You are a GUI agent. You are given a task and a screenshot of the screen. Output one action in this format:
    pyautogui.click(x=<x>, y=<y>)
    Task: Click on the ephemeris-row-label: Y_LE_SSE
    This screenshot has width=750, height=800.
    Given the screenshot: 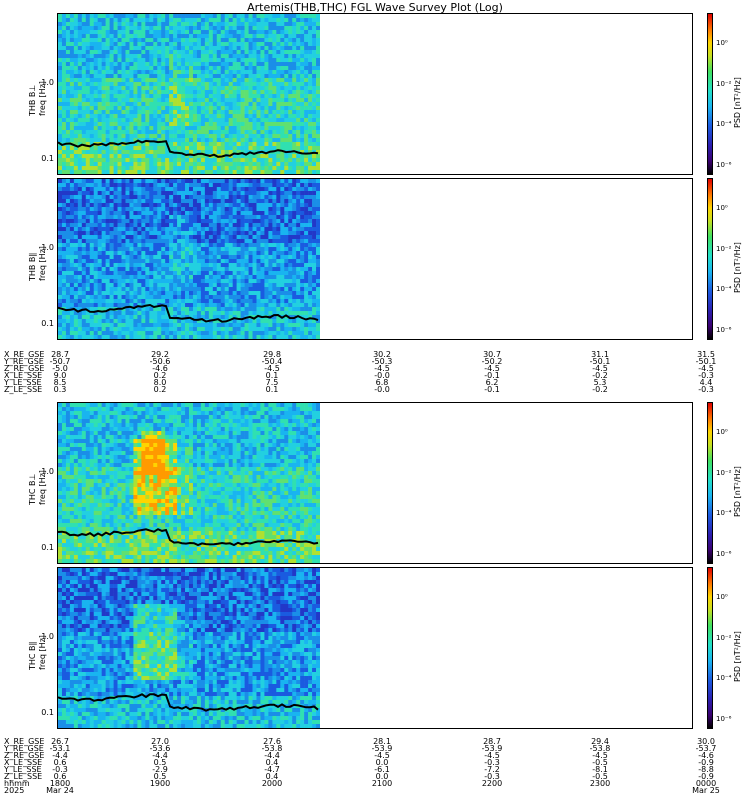 What is the action you would take?
    pyautogui.click(x=23, y=382)
    